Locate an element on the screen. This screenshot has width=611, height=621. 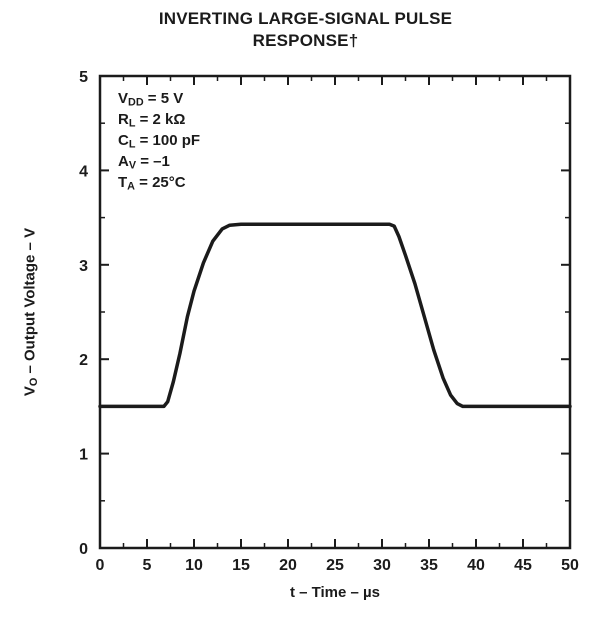
x-tick-label: 30 is located at coordinates (382, 565).